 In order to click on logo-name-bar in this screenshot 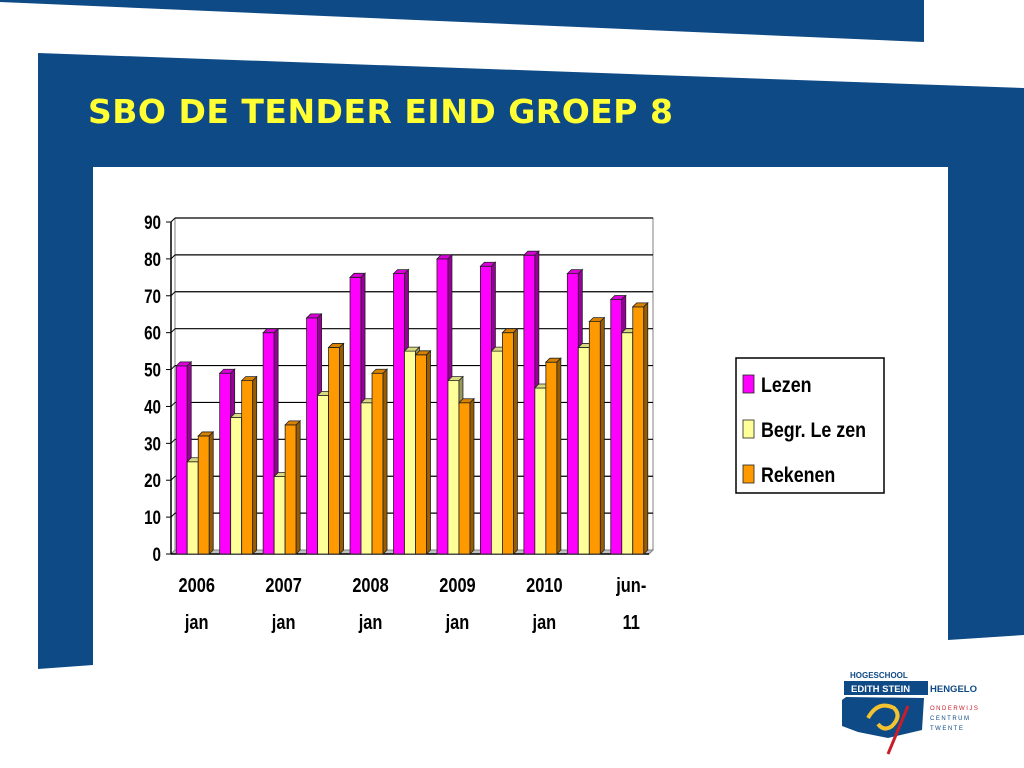, I will do `click(886, 688)`.